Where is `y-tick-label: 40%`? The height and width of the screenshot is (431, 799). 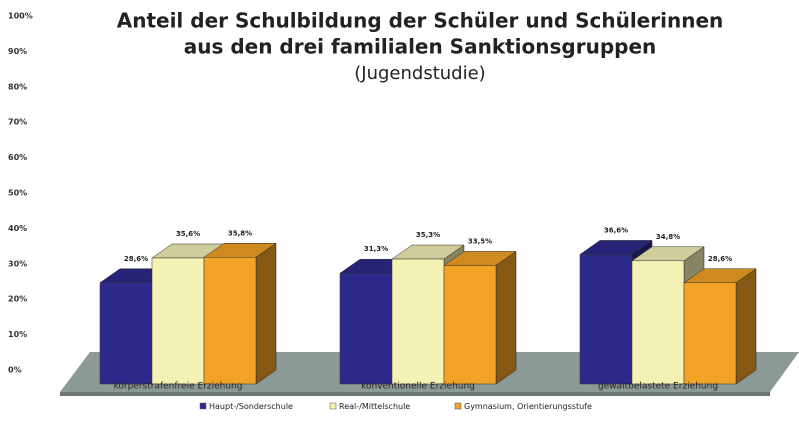 y-tick-label: 40% is located at coordinates (17, 228).